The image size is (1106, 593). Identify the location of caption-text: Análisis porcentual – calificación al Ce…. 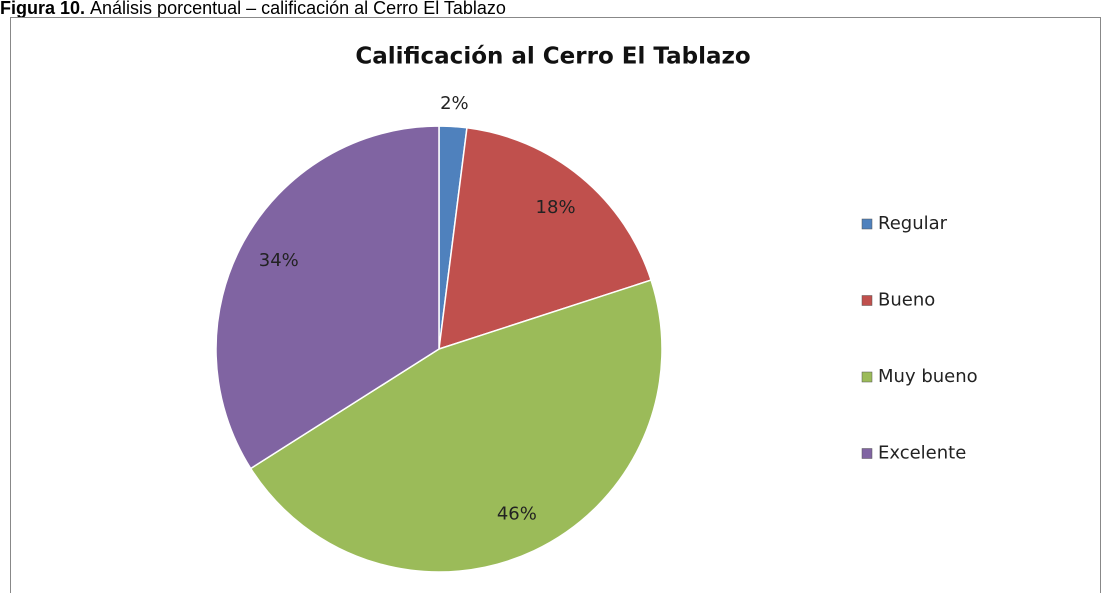
(298, 9).